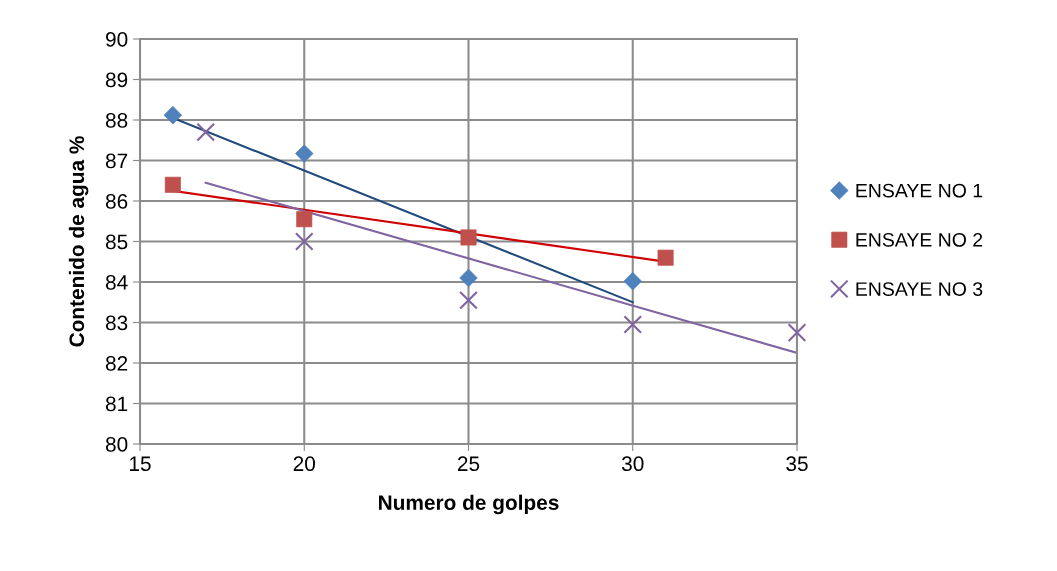 This screenshot has height=571, width=1057. I want to click on y-tick-label: 86, so click(116, 201).